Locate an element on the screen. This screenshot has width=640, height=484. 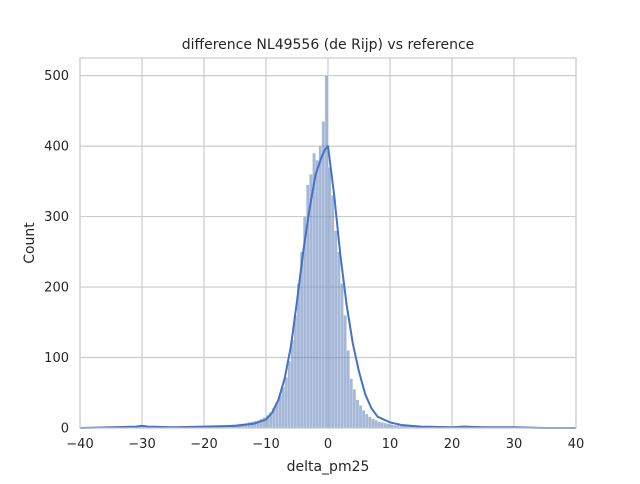
x-tick-label: 0 is located at coordinates (328, 444).